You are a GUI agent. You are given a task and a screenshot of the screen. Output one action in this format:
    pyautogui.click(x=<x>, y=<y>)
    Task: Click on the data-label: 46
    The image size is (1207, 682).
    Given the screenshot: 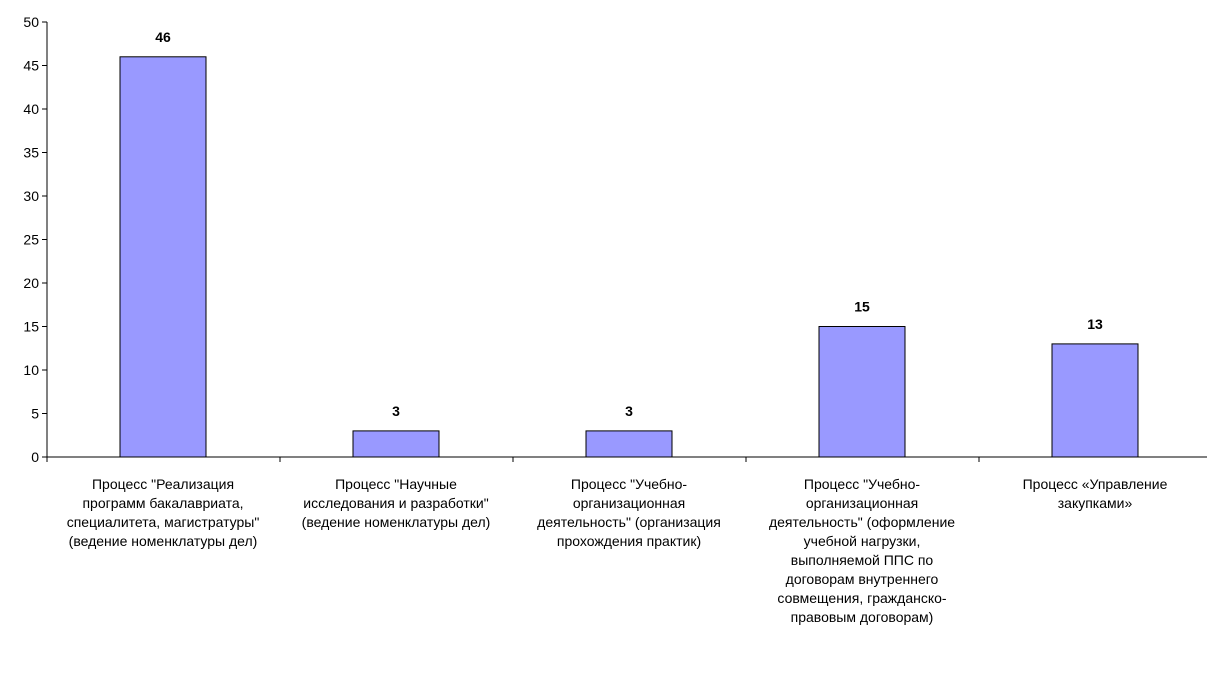 What is the action you would take?
    pyautogui.click(x=163, y=37)
    